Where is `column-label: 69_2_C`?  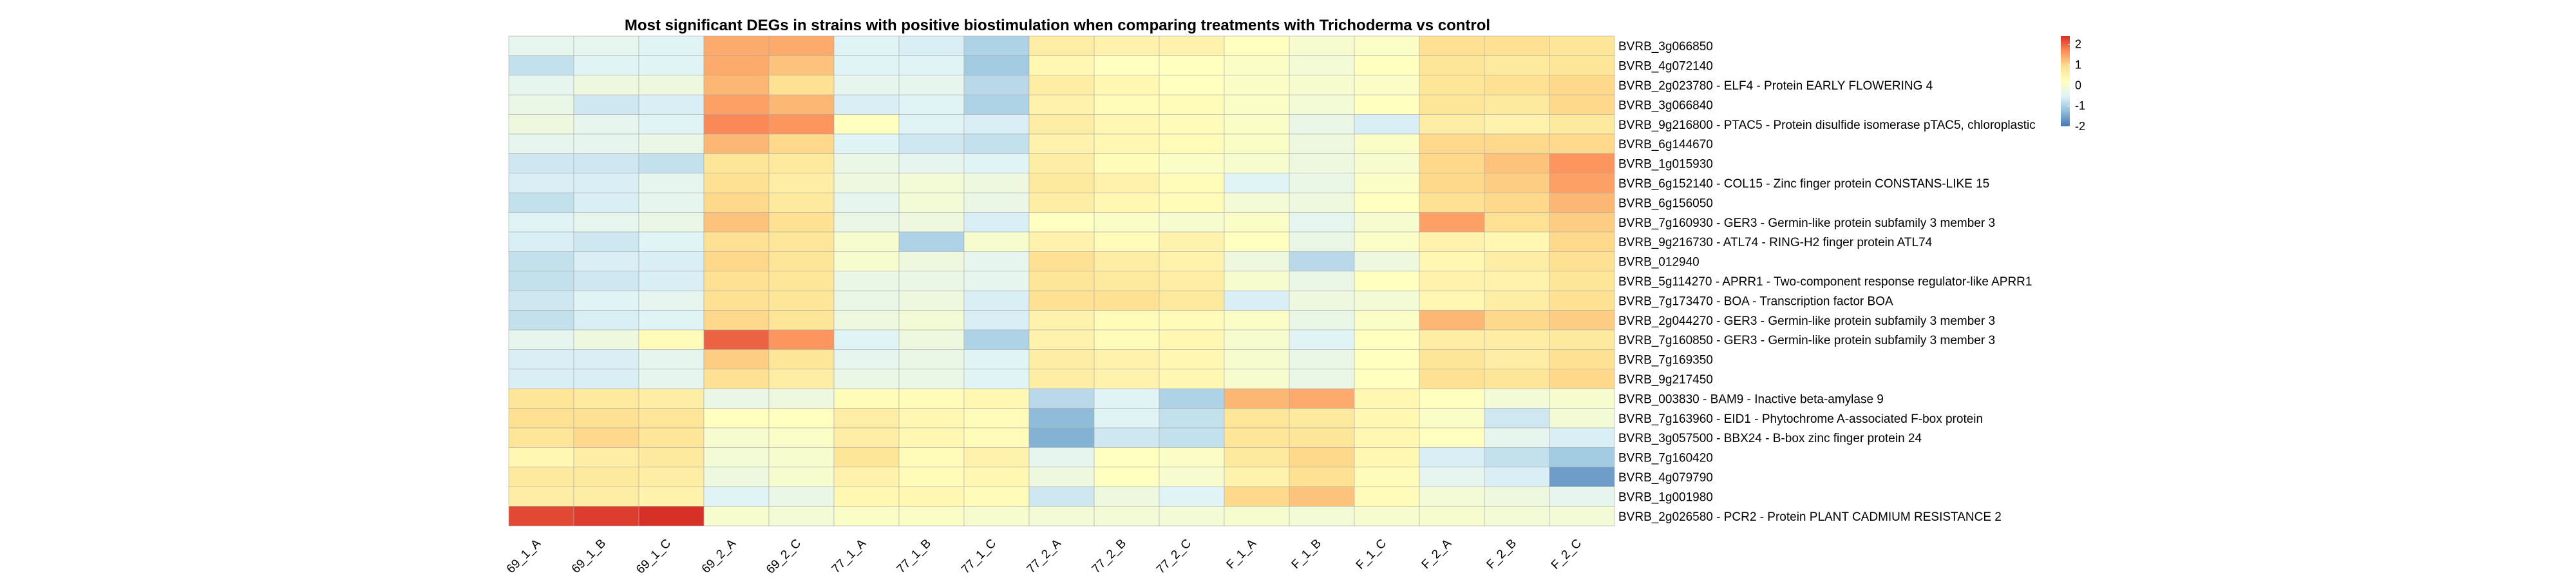 column-label: 69_2_C is located at coordinates (784, 557).